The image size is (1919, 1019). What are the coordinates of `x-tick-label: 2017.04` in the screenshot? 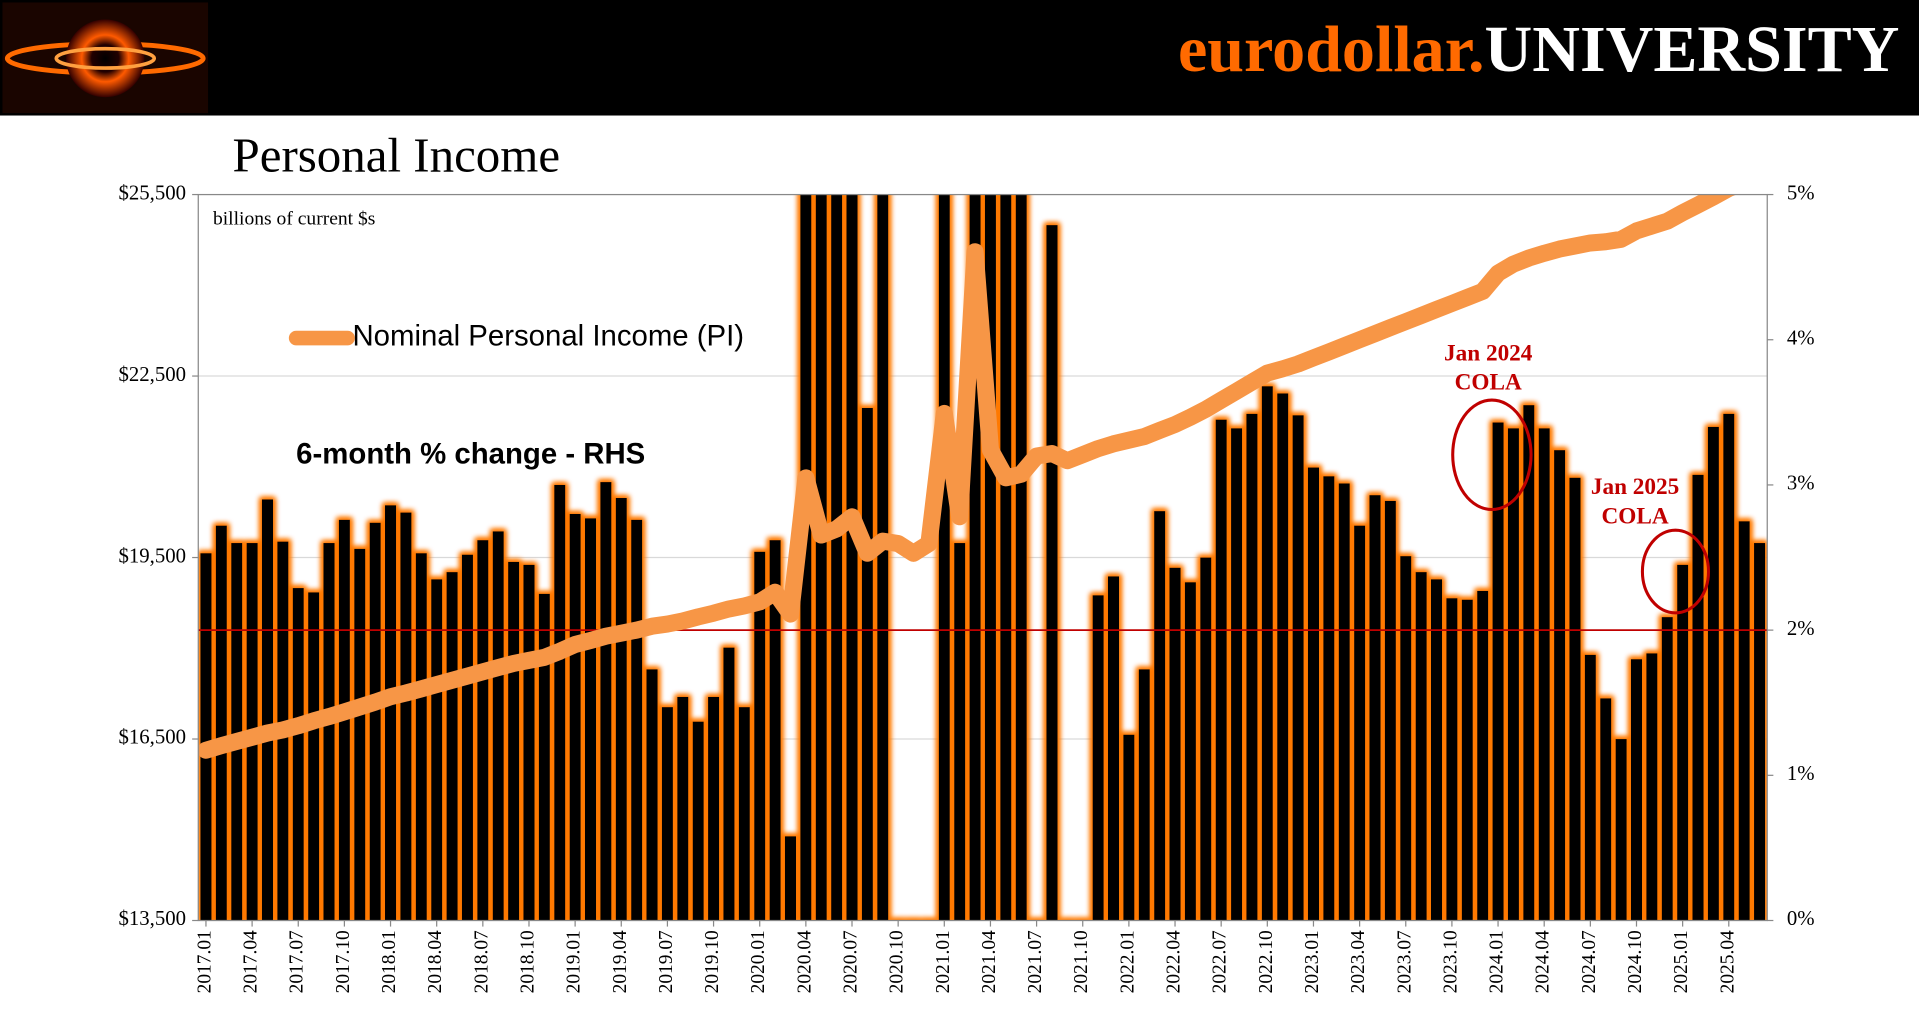 It's located at (251, 961).